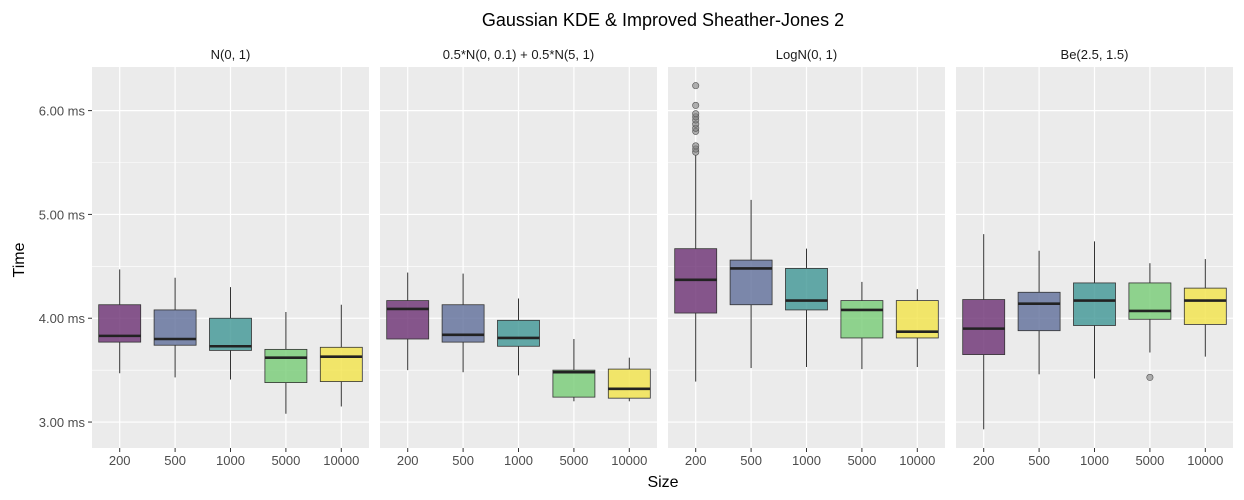 The image size is (1244, 500). What do you see at coordinates (62, 111) in the screenshot?
I see `y-tick-label: 6.00 ms` at bounding box center [62, 111].